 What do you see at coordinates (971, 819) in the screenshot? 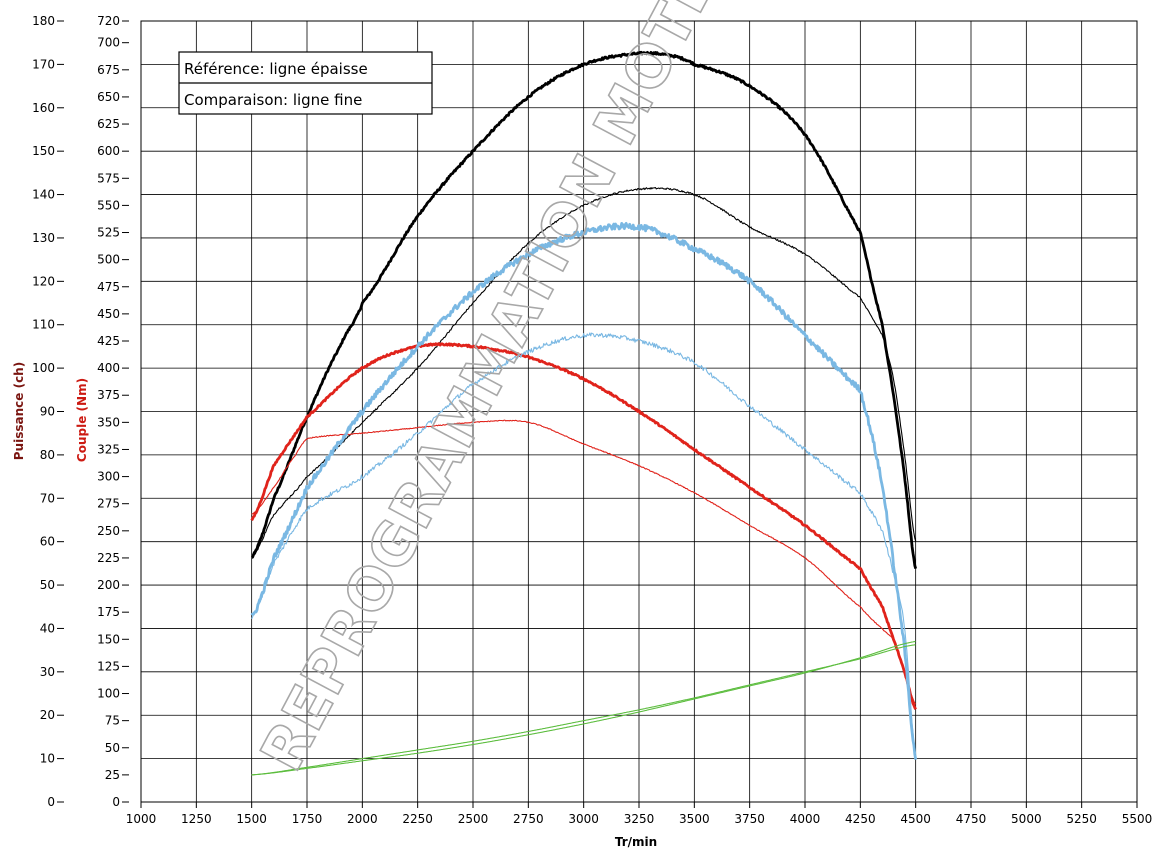
I see `rpm-tick-label: 4750` at bounding box center [971, 819].